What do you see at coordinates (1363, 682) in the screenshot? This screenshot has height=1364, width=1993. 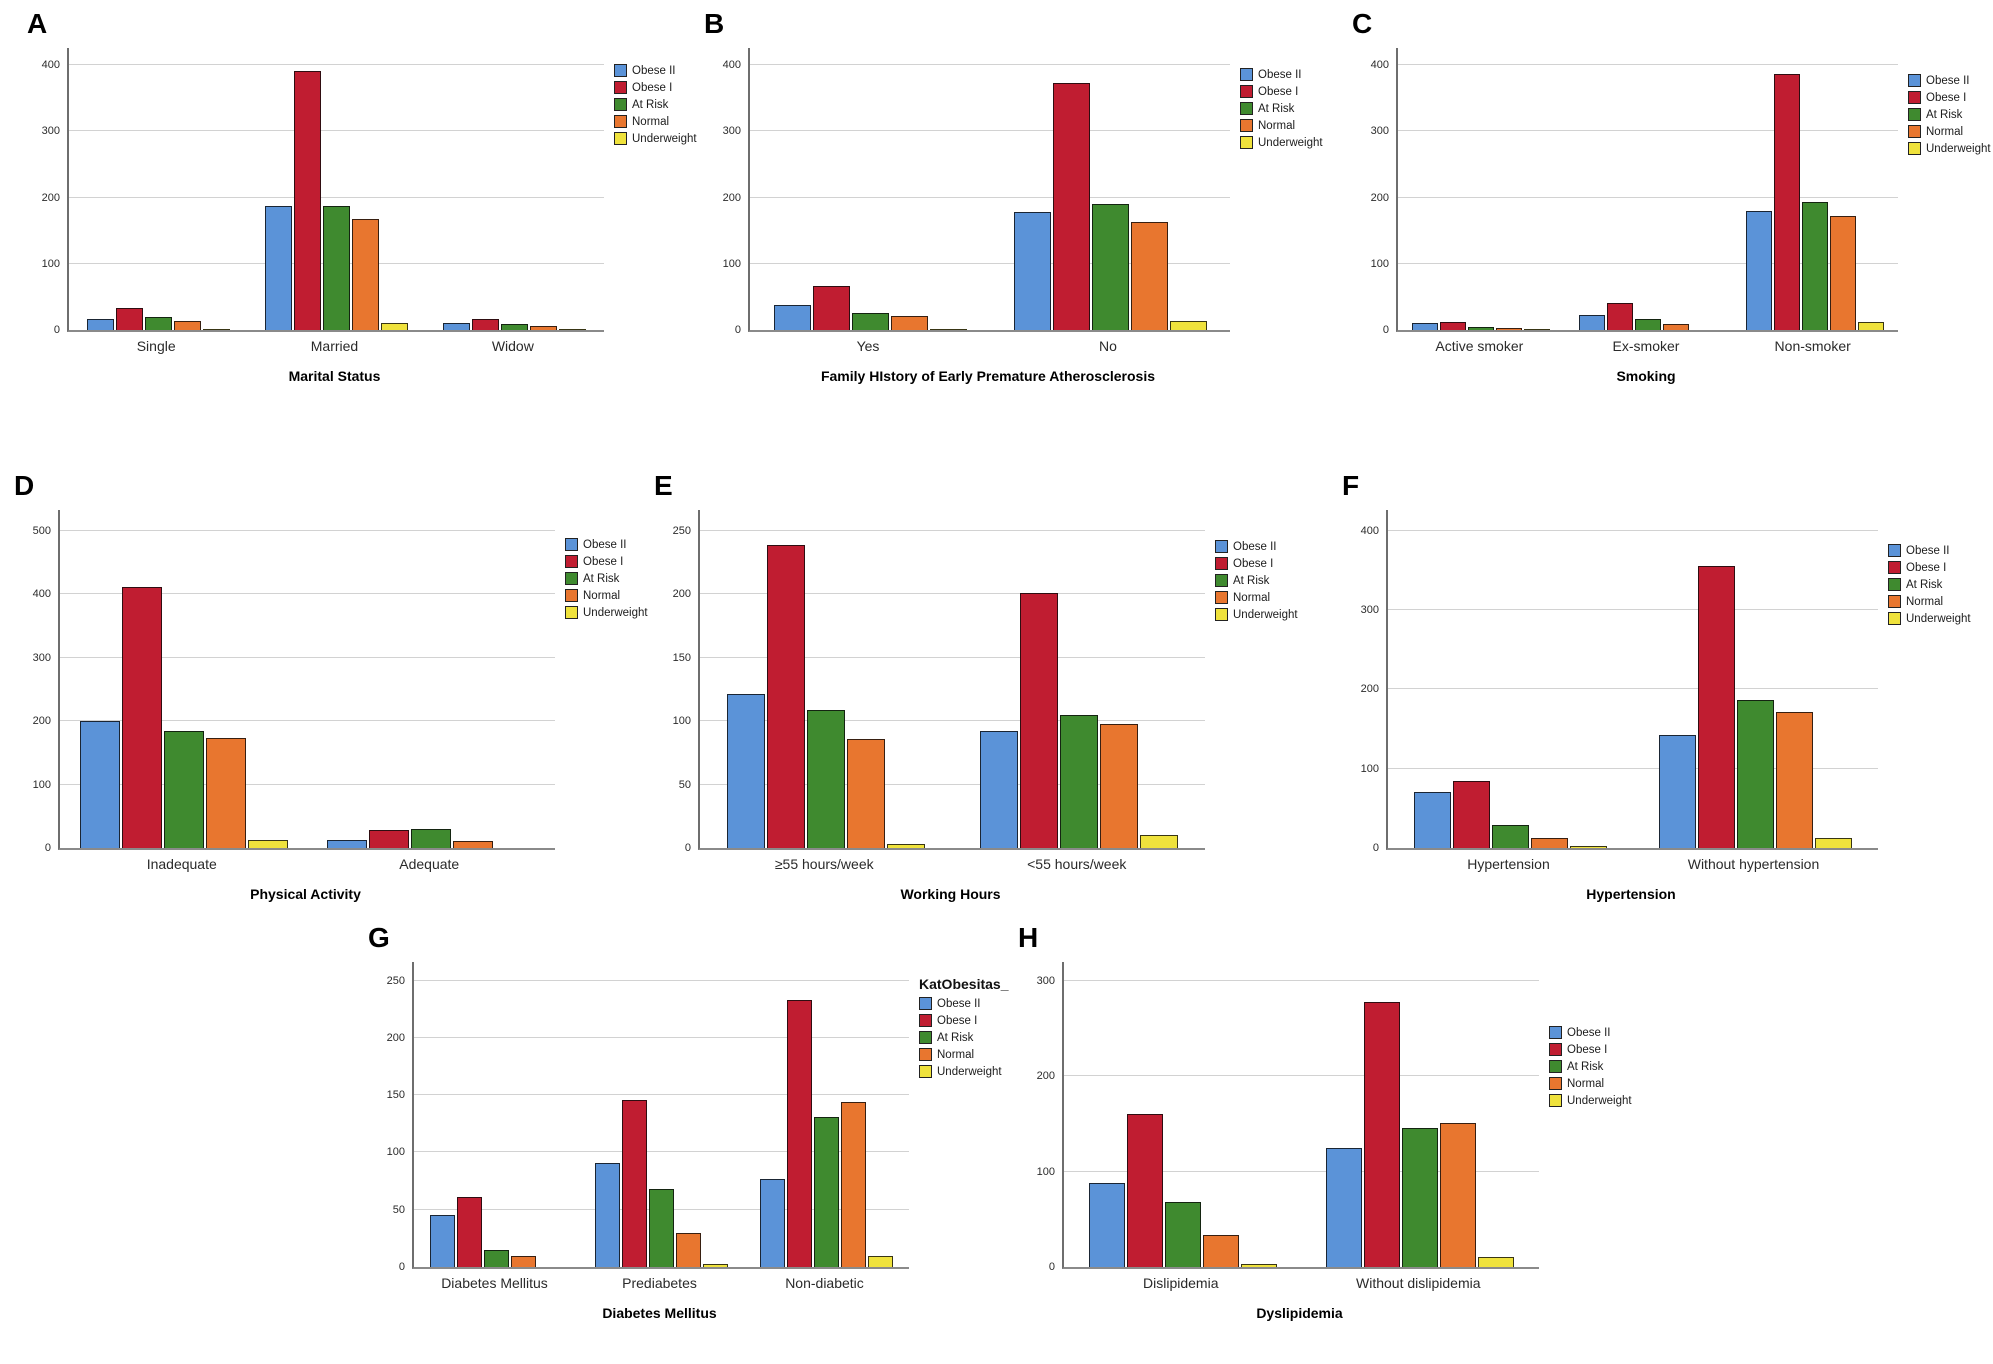 I see `y-axis: 0 100 200 300 400` at bounding box center [1363, 682].